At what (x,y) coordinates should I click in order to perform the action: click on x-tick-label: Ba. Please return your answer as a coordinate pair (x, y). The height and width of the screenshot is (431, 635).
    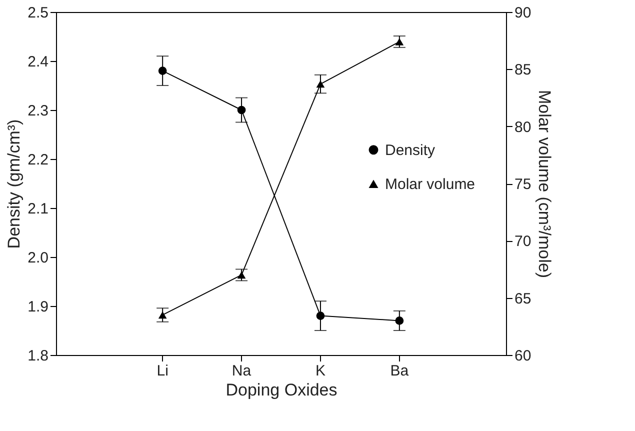
    Looking at the image, I should click on (400, 371).